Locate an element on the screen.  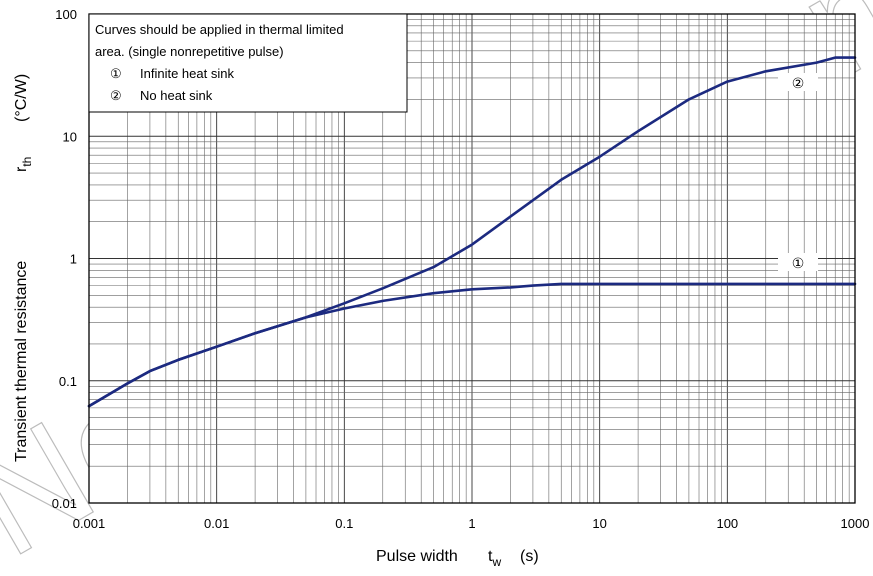
legend-line-2: area. (single nonrepetitive pulse) is located at coordinates (189, 51).